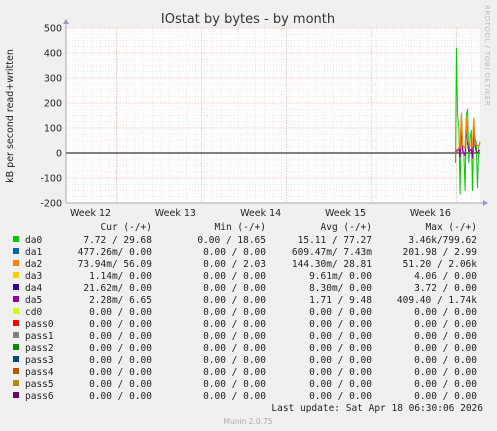 The image size is (497, 431). I want to click on legend-swatch-da3, so click(16, 275).